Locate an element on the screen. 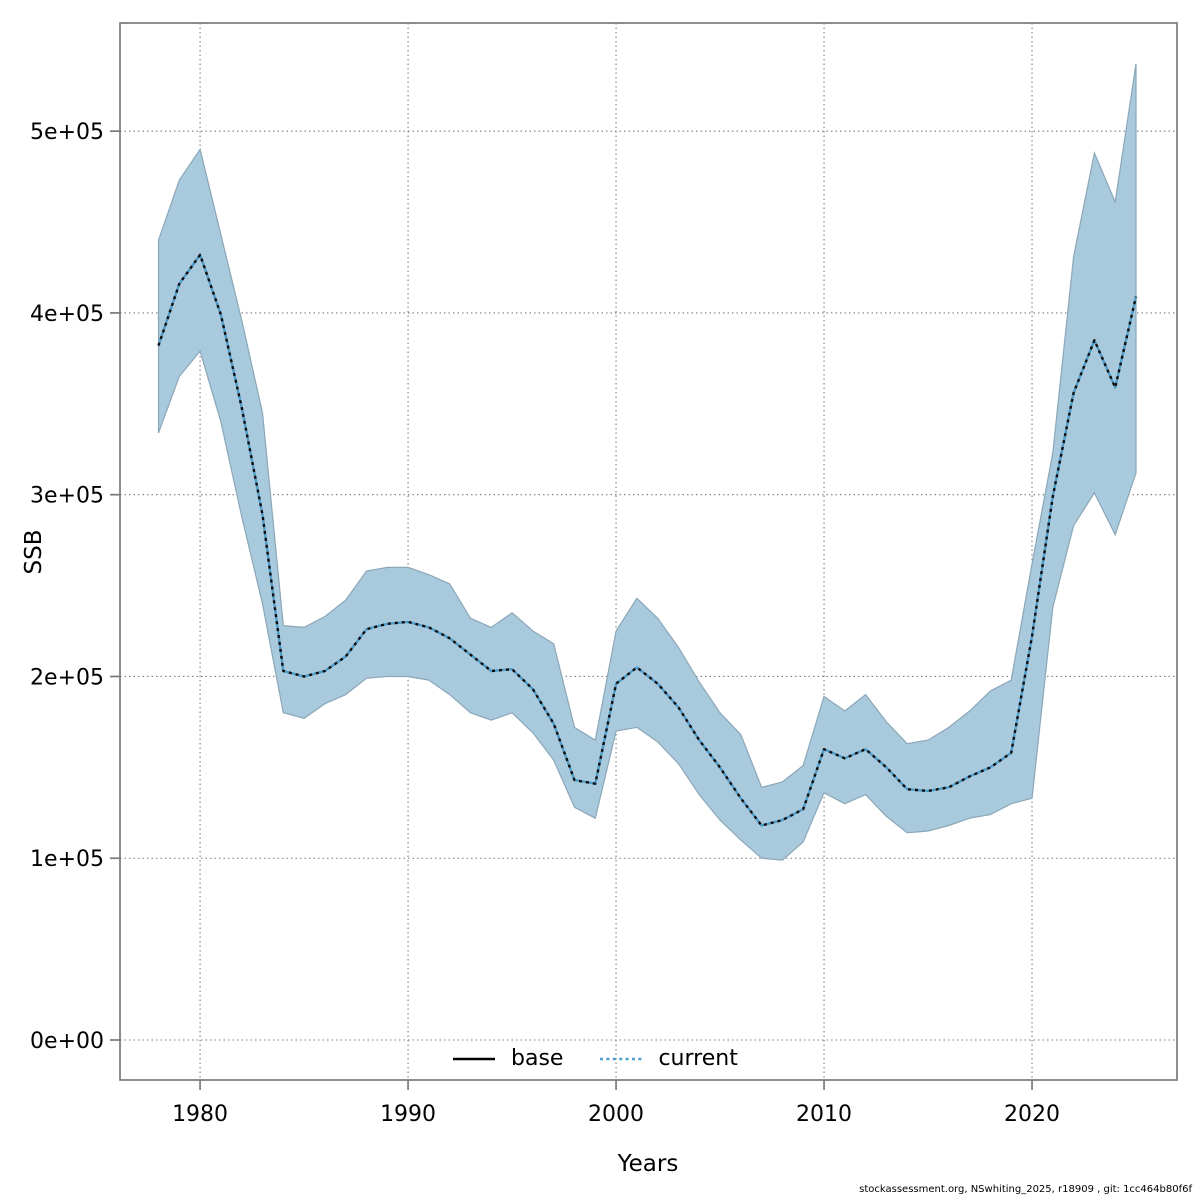 Image resolution: width=1200 pixels, height=1200 pixels. y-tick-label: 4e+05 is located at coordinates (67, 314).